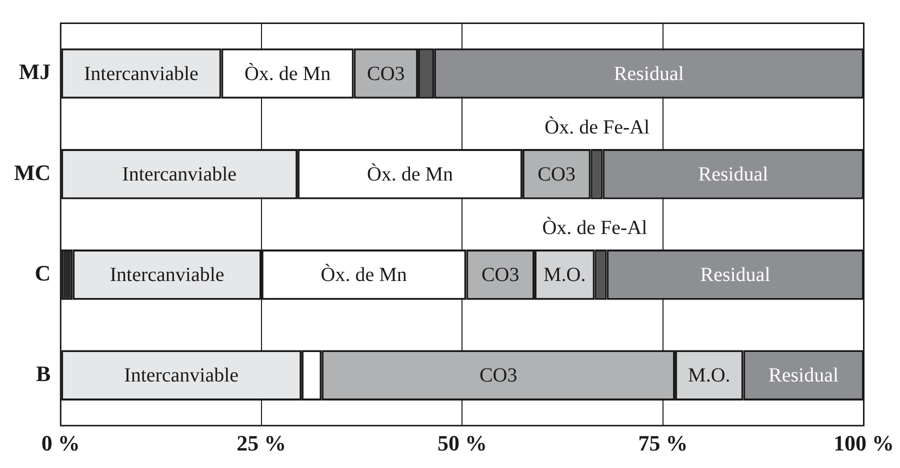  What do you see at coordinates (386, 73) in the screenshot?
I see `series-label: CO3` at bounding box center [386, 73].